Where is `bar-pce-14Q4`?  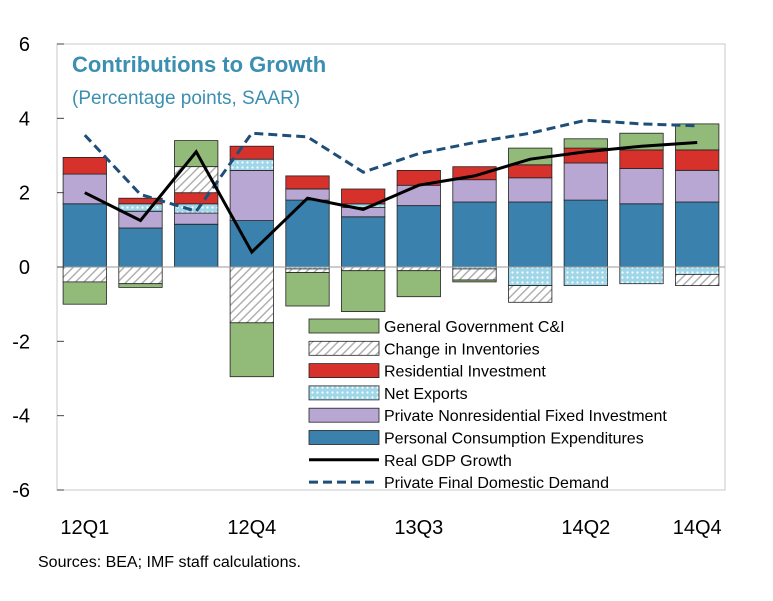 bar-pce-14Q4 is located at coordinates (697, 234).